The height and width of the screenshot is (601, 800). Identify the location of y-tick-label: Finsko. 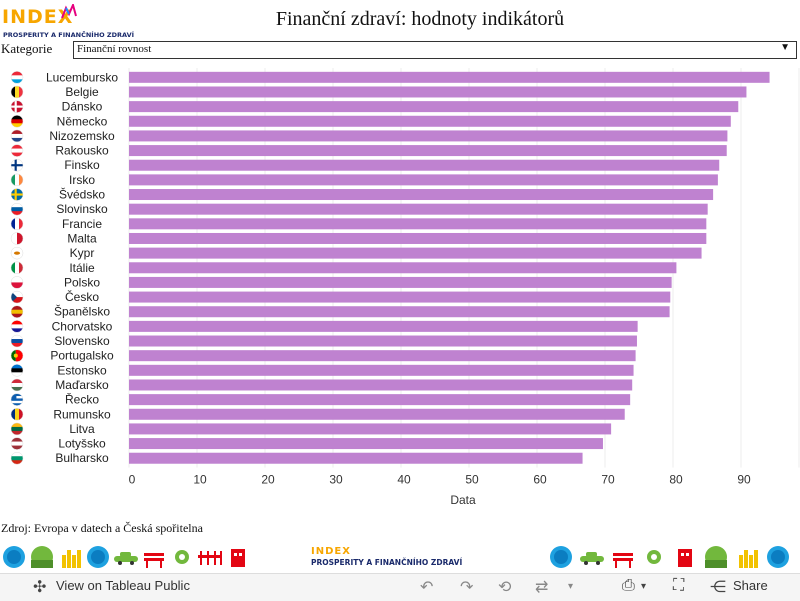
(82, 165).